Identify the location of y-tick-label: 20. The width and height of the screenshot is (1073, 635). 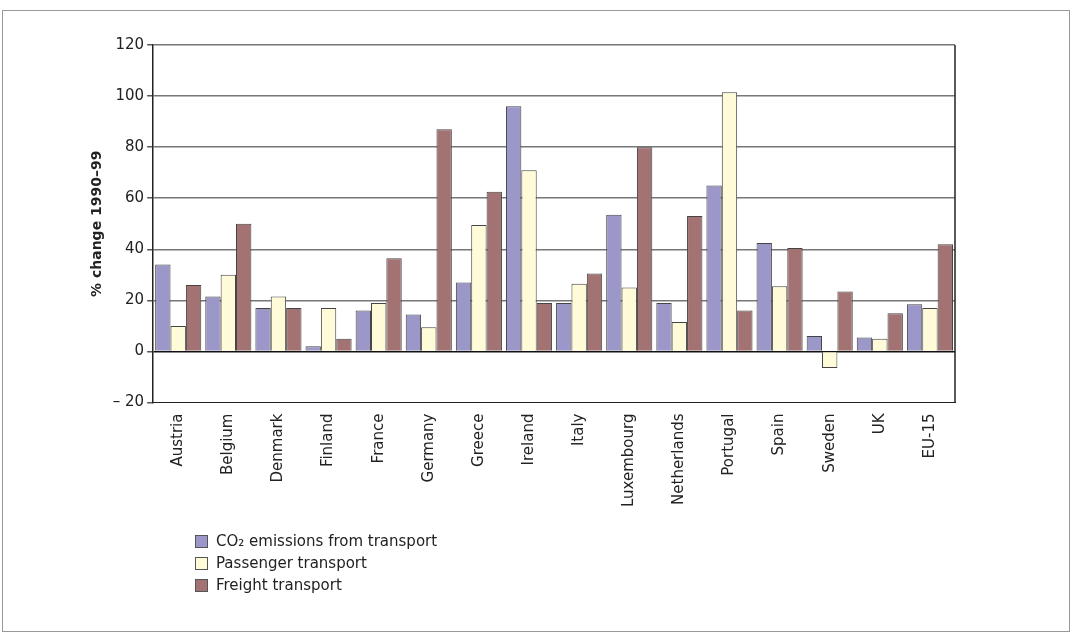
(135, 299).